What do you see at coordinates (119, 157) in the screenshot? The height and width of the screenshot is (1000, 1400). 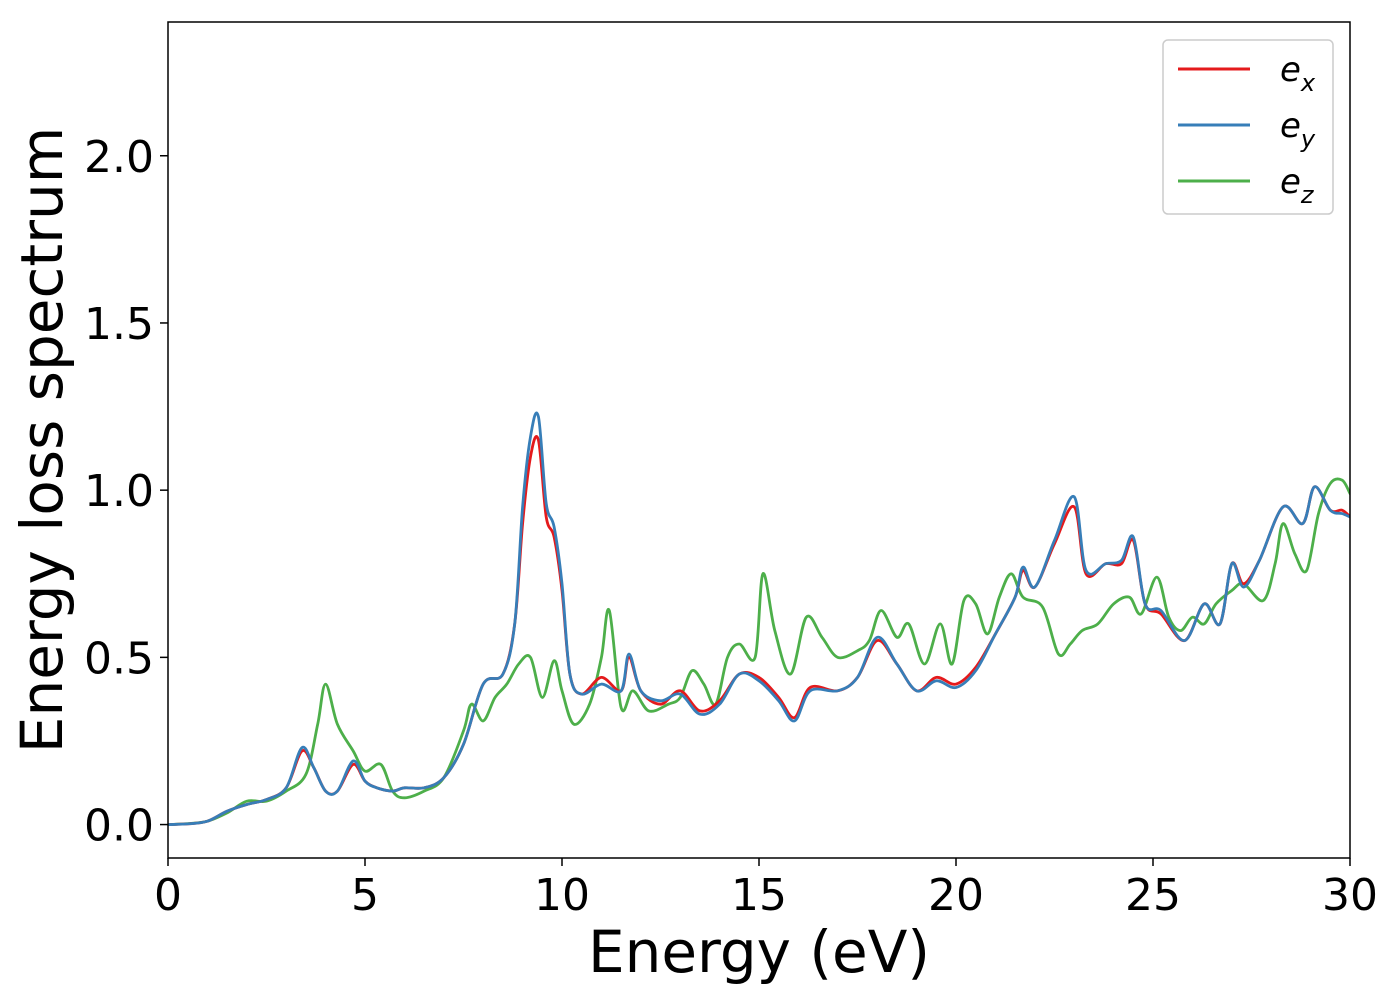 I see `y-tick-label: 2.0` at bounding box center [119, 157].